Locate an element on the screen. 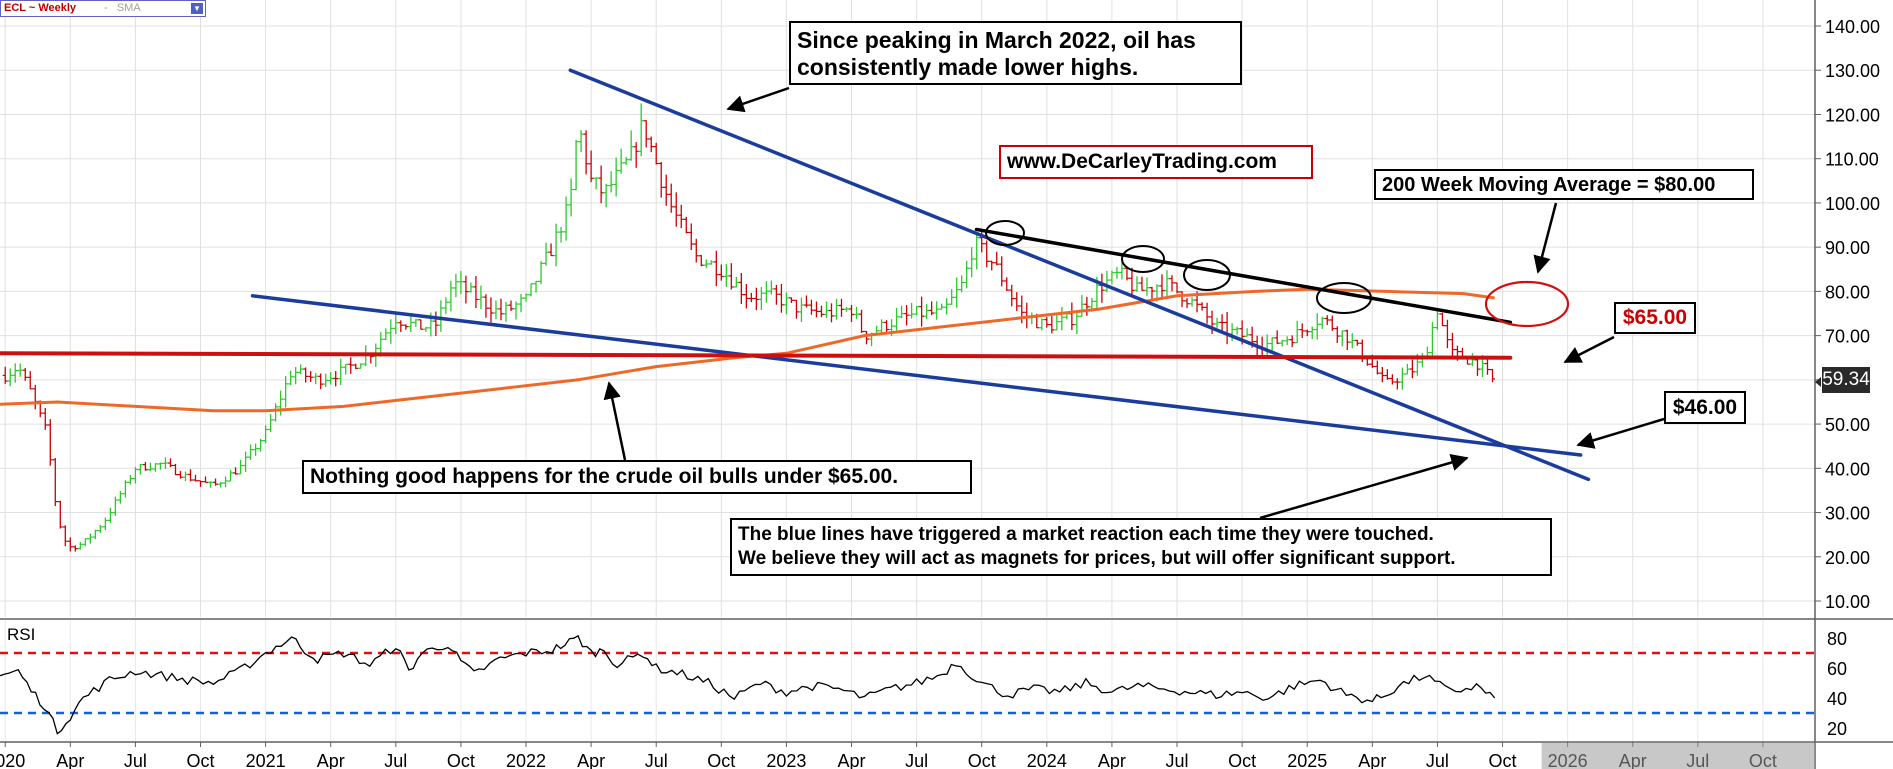 The image size is (1893, 769). y-tick-label: 140.00 is located at coordinates (1852, 27).